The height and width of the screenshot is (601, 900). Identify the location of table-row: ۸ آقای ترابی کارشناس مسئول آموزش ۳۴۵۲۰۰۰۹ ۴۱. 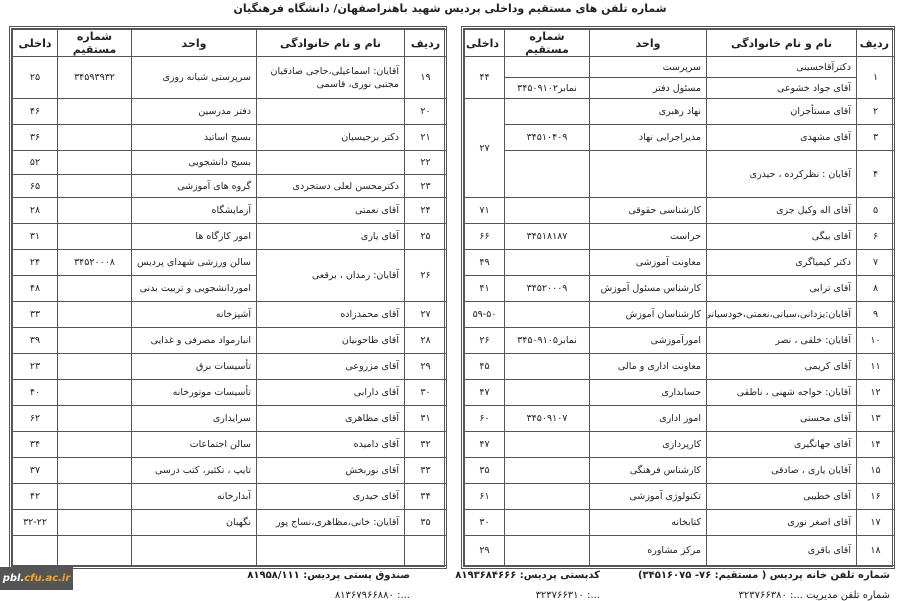
(679, 288).